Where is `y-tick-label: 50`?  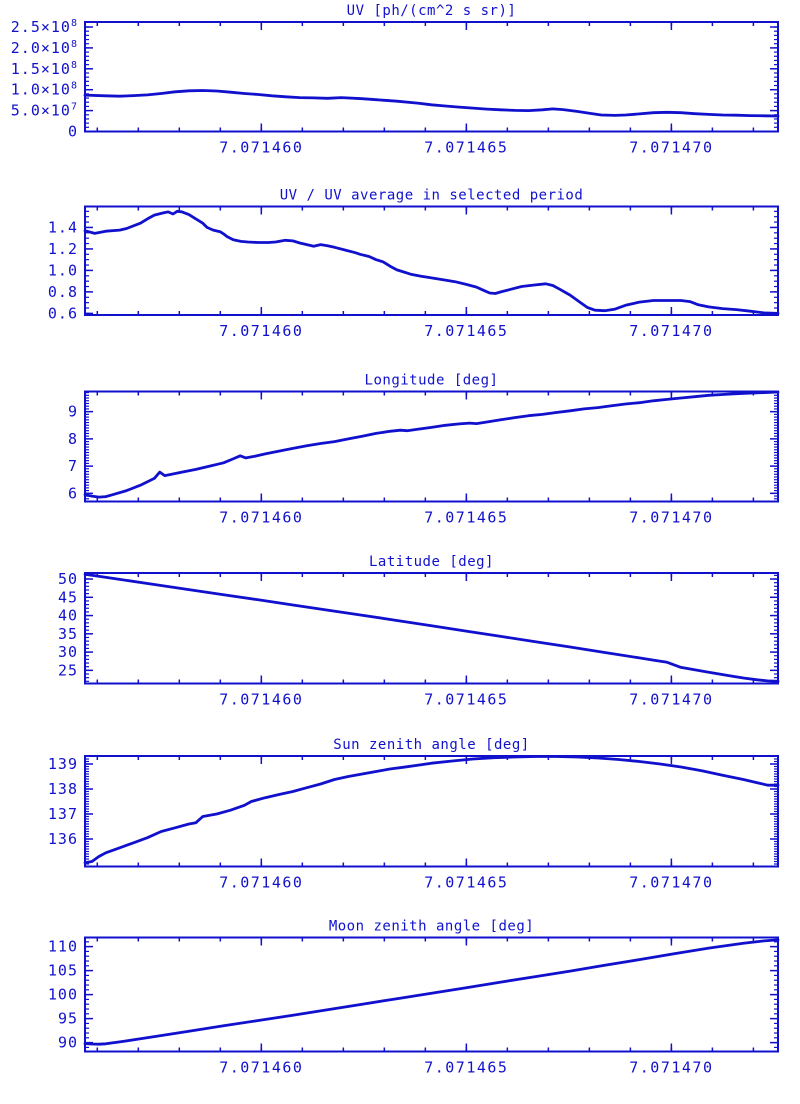
y-tick-label: 50 is located at coordinates (68, 579).